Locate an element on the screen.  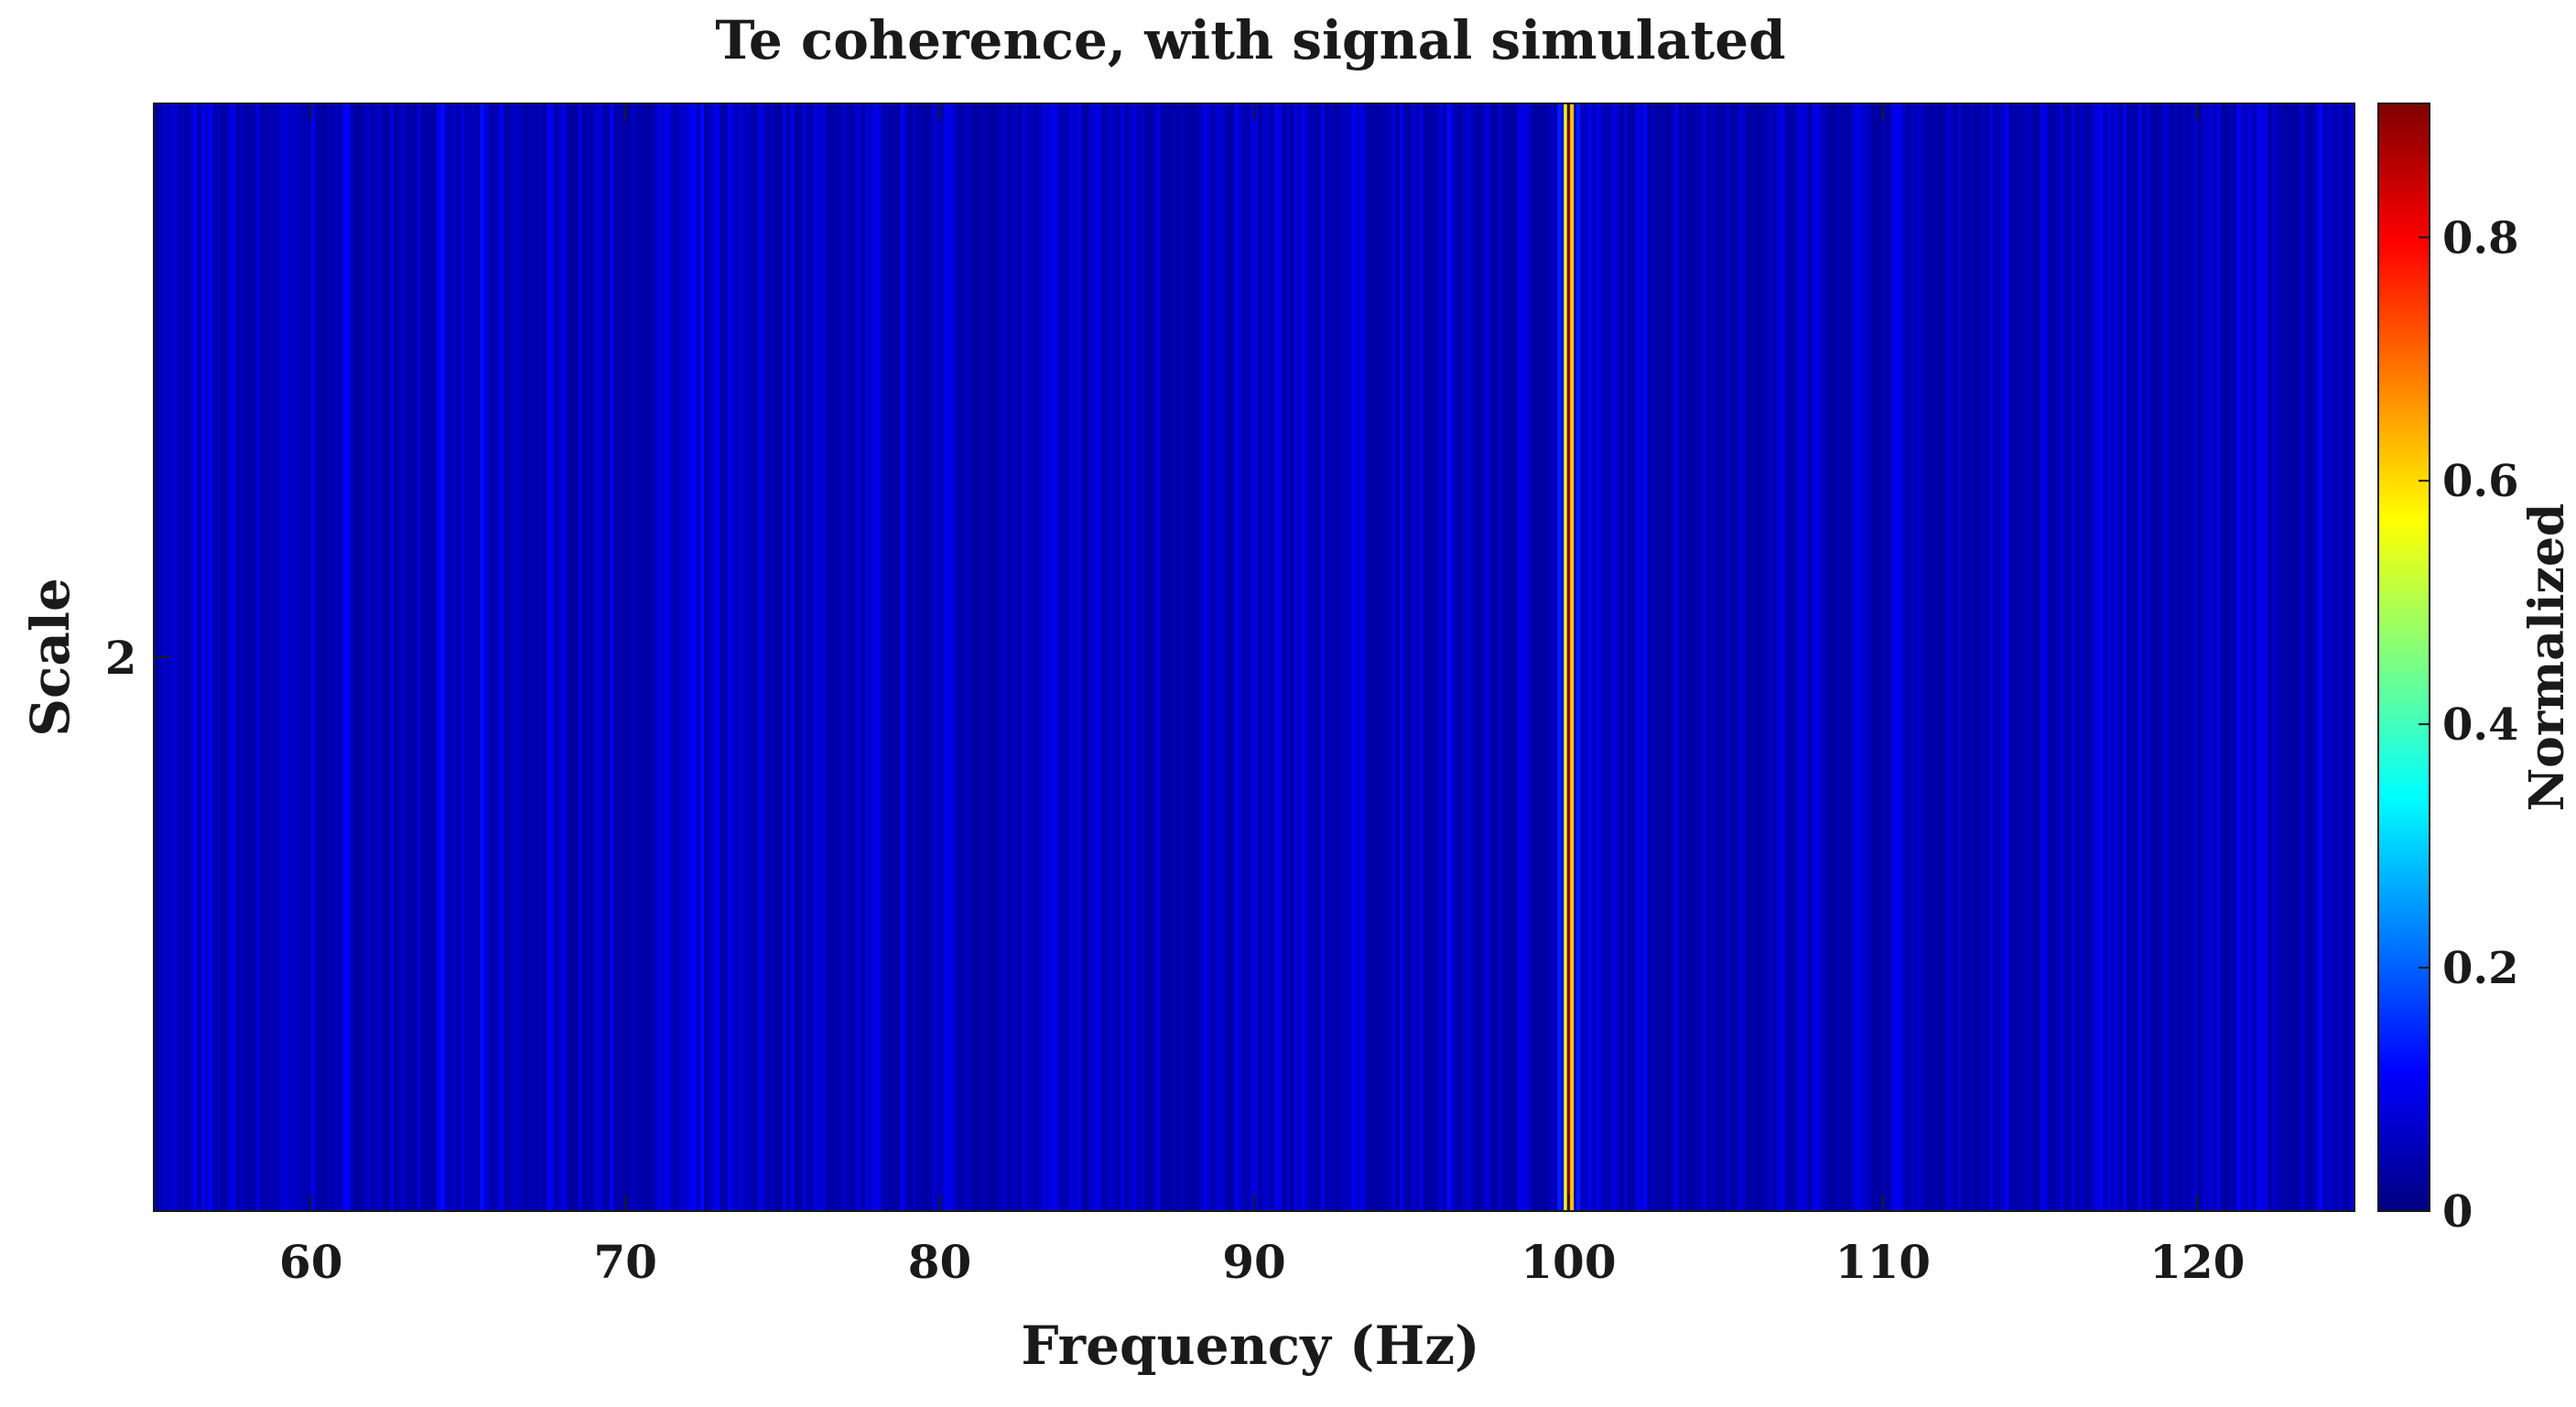
x-tick-label: 90 is located at coordinates (1254, 1262).